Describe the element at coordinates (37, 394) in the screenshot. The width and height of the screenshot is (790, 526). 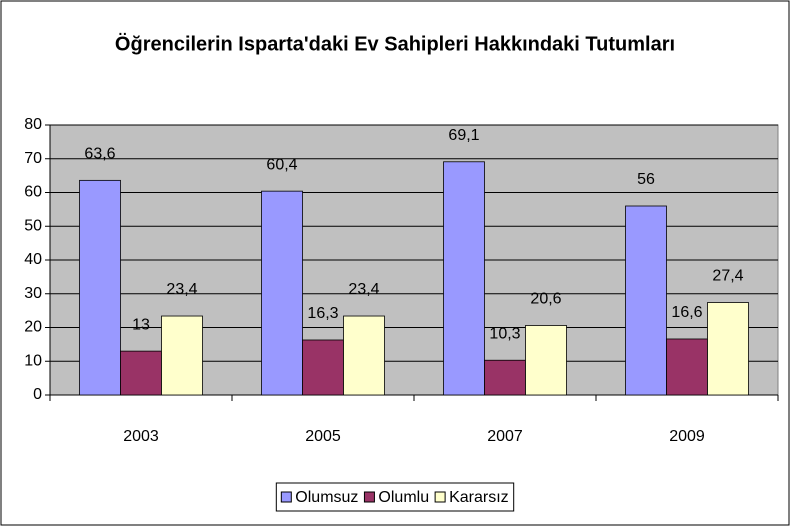
I see `y-tick-label: 0` at that location.